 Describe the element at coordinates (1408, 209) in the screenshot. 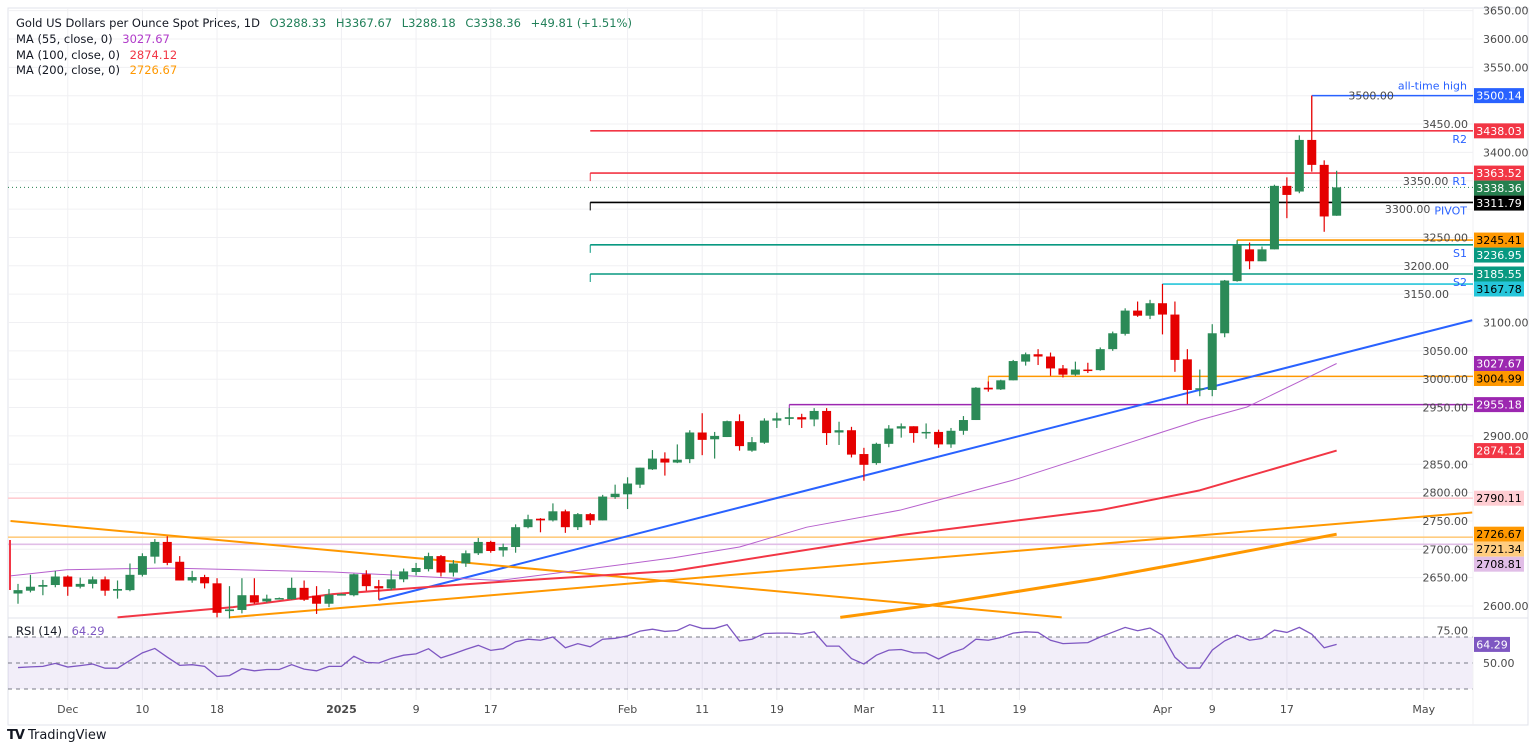

I see `price-tick-label: 3300.00` at that location.